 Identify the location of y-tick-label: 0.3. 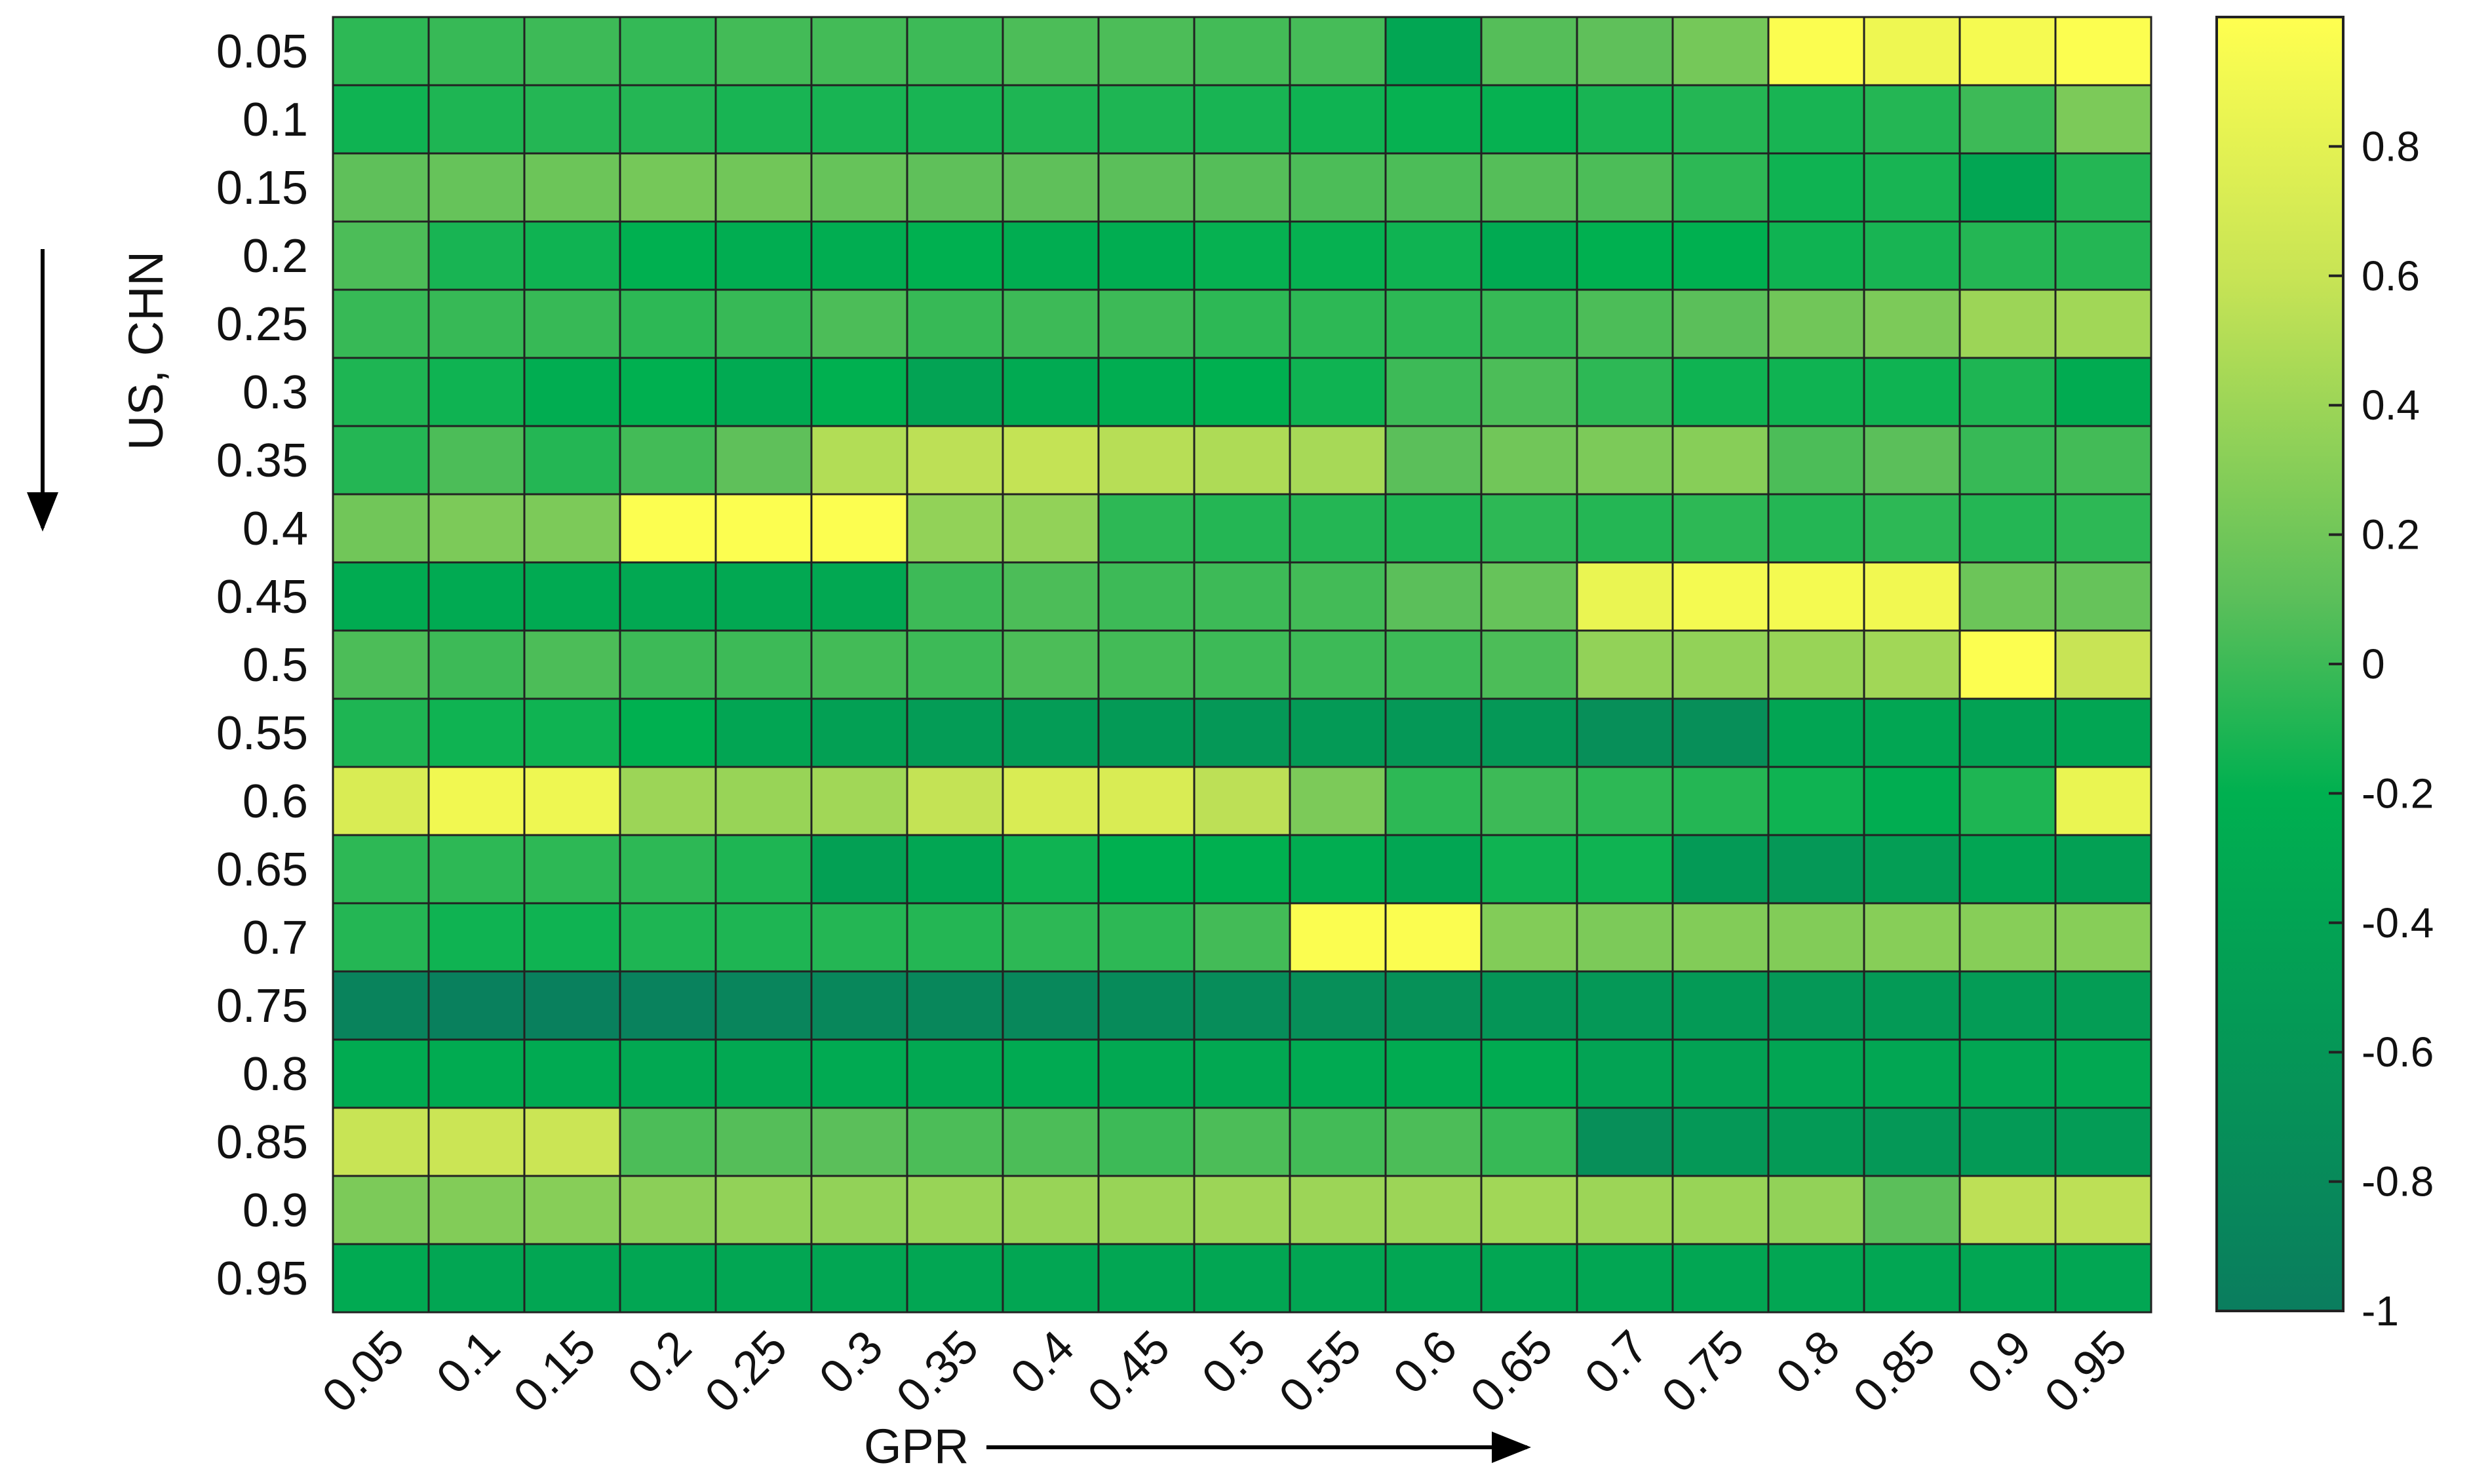
(276, 392).